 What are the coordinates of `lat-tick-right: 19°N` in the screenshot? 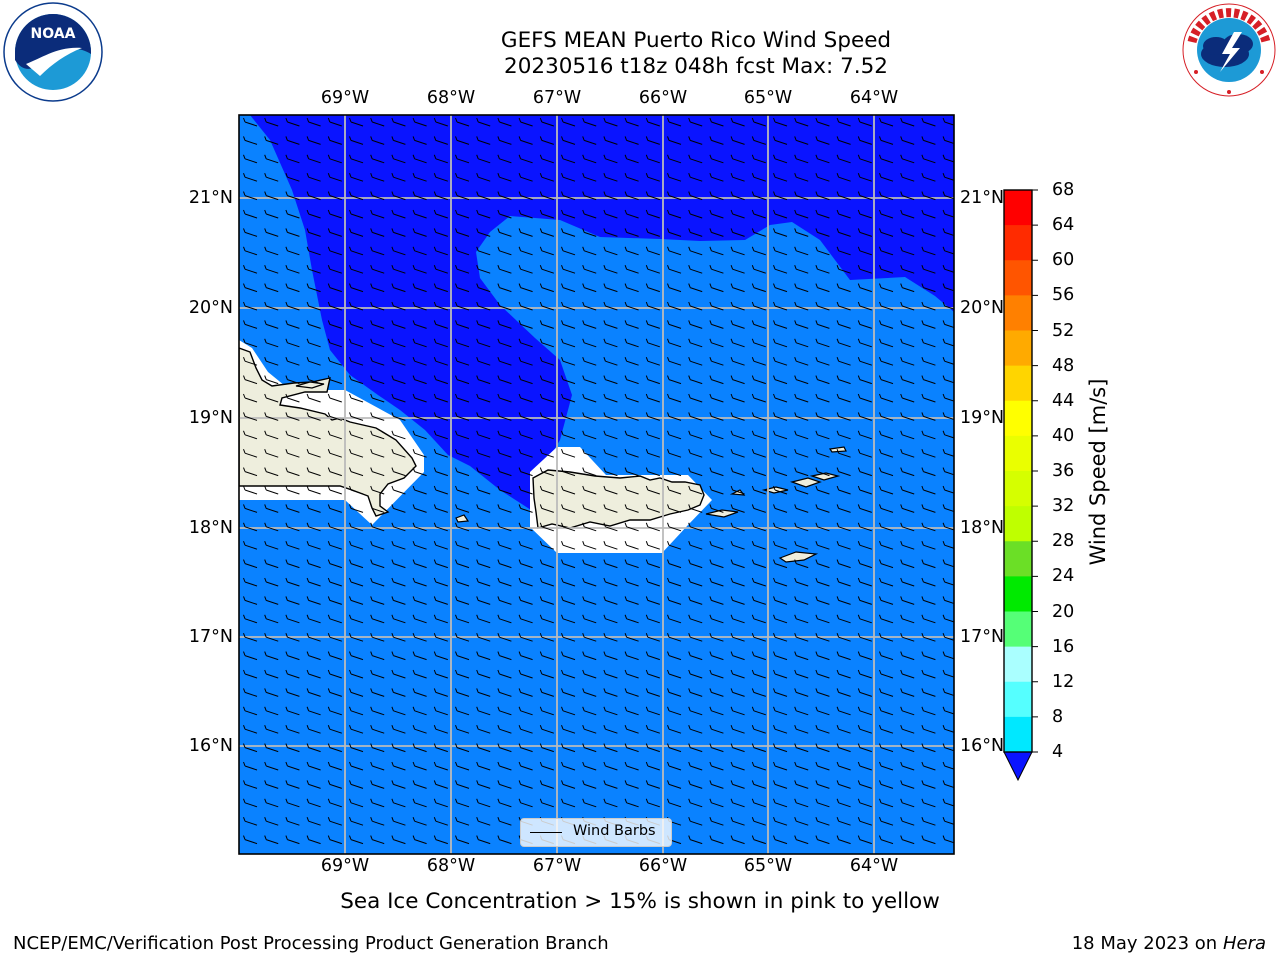 It's located at (982, 418).